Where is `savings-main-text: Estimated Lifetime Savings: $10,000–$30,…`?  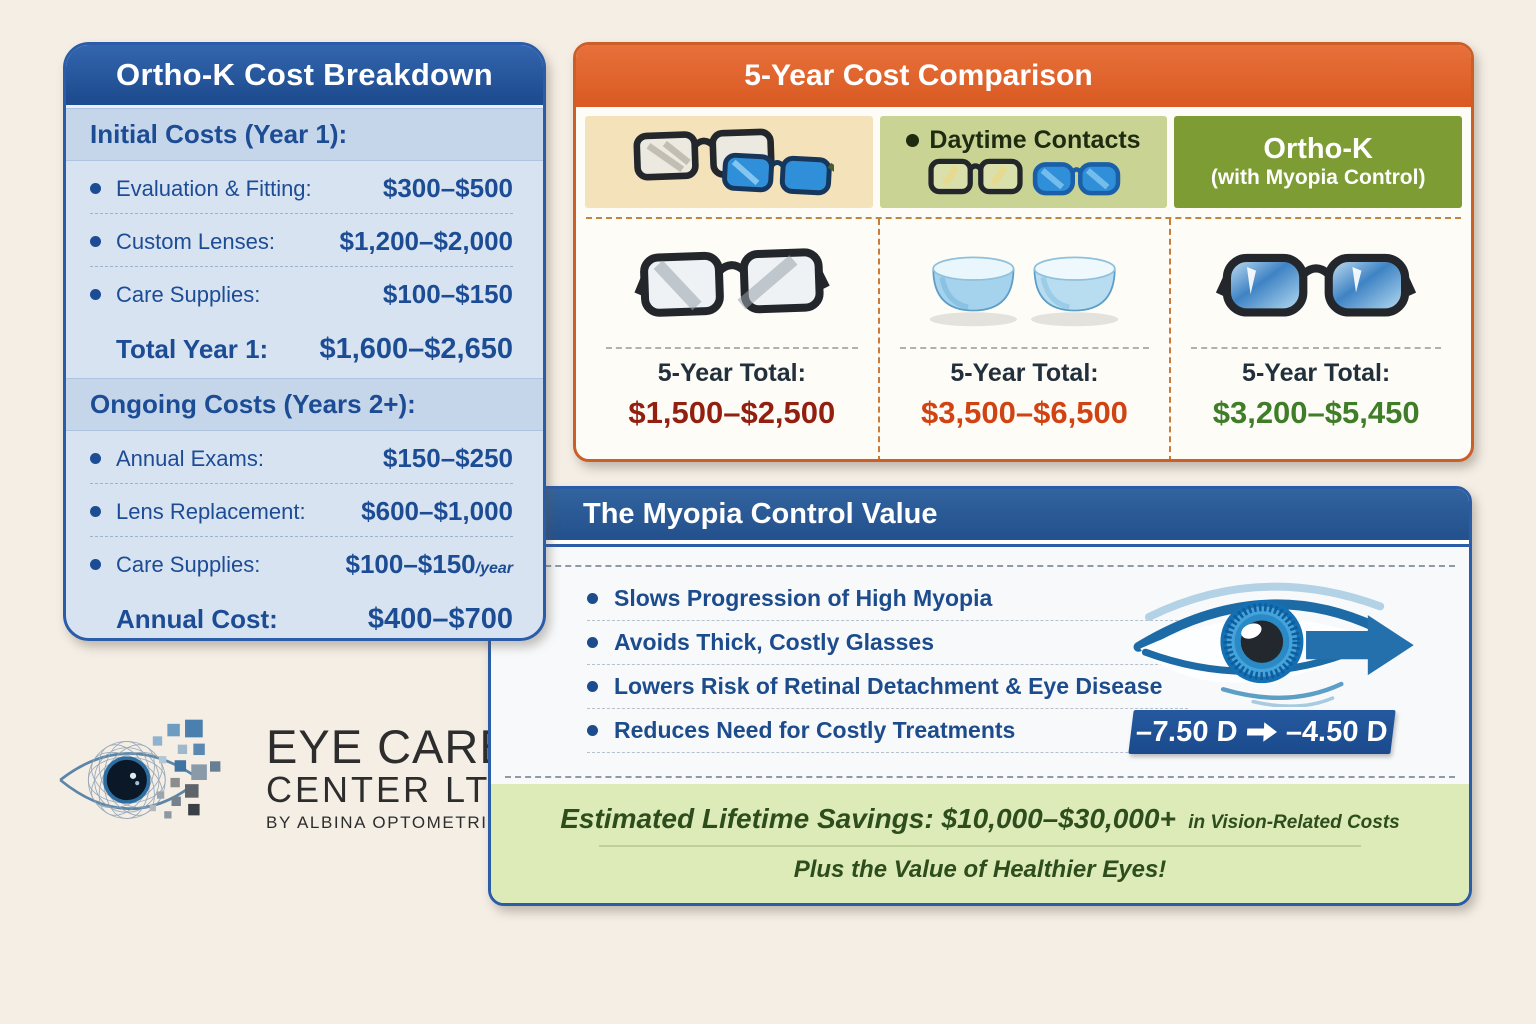
savings-main-text: Estimated Lifetime Savings: $10,000–$30,… is located at coordinates (868, 818).